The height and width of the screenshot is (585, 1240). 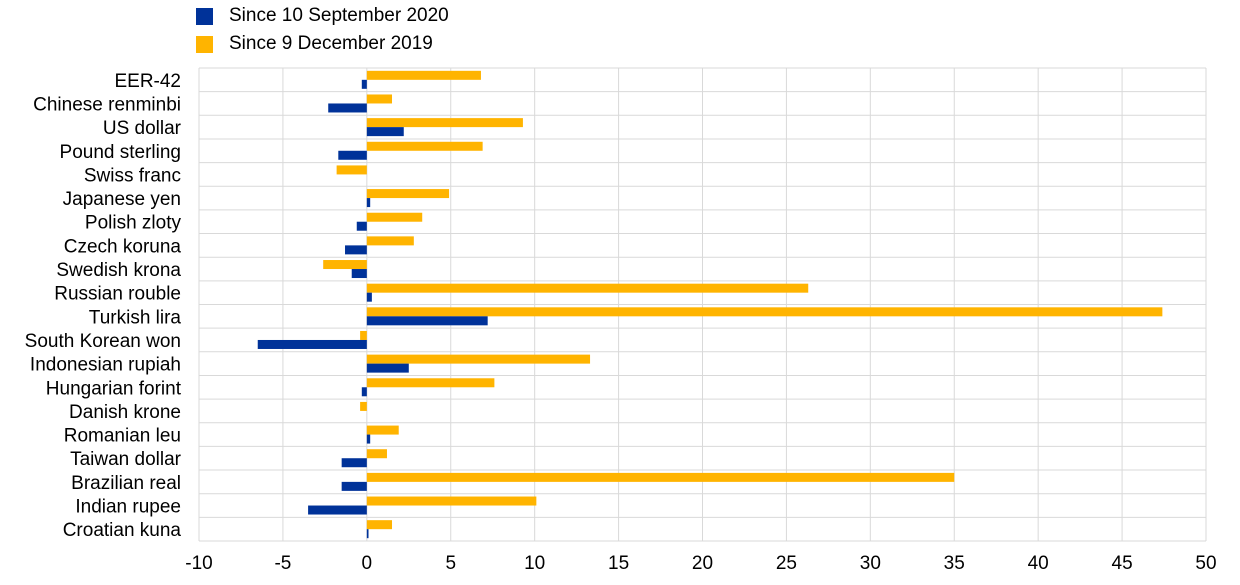 What do you see at coordinates (117, 294) in the screenshot?
I see `category-label: Russian rouble` at bounding box center [117, 294].